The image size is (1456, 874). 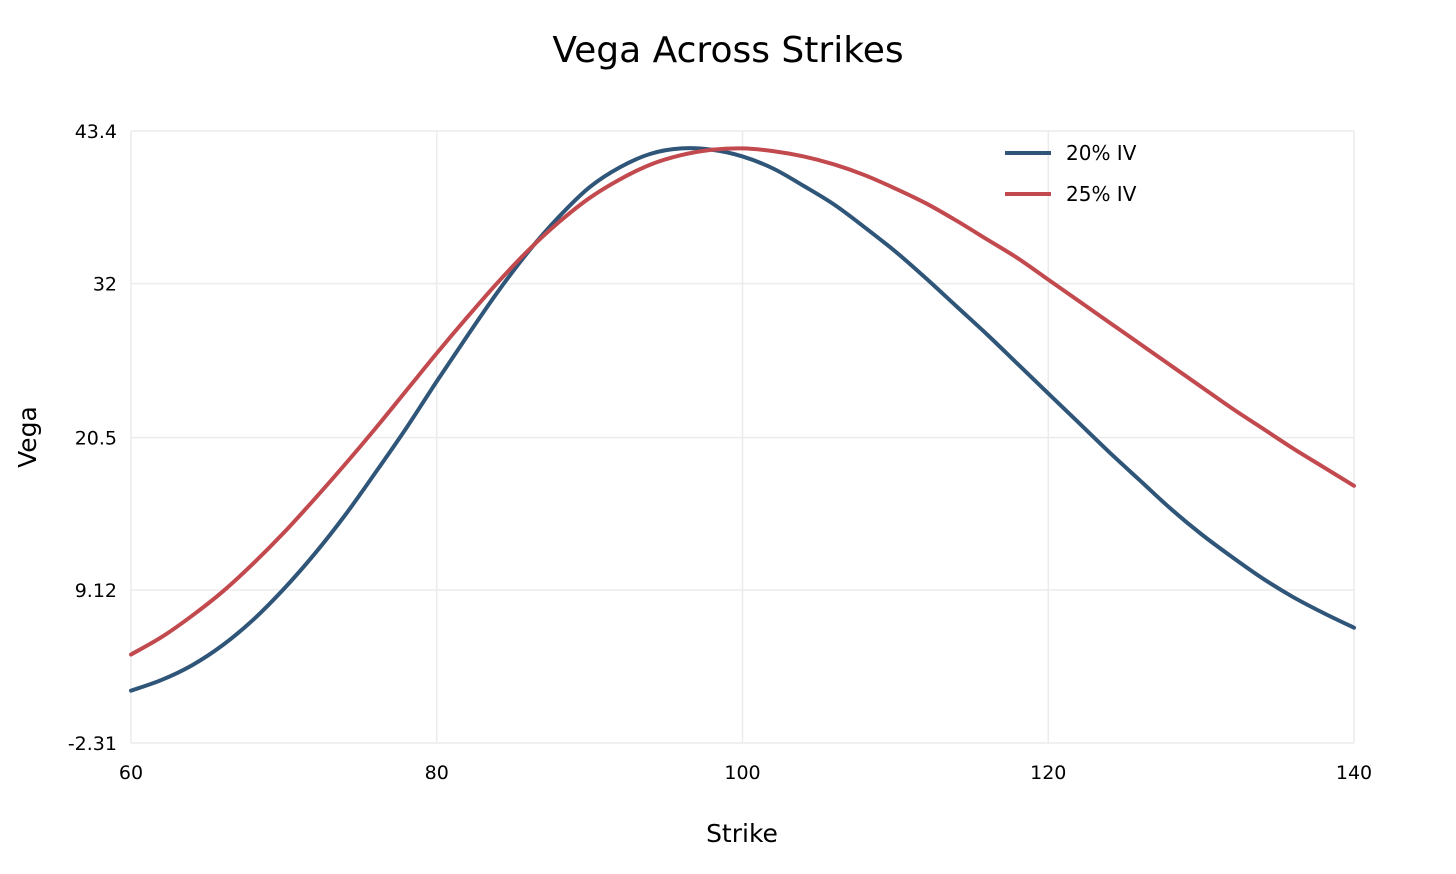 What do you see at coordinates (27, 437) in the screenshot?
I see `y-axis-label: Vega` at bounding box center [27, 437].